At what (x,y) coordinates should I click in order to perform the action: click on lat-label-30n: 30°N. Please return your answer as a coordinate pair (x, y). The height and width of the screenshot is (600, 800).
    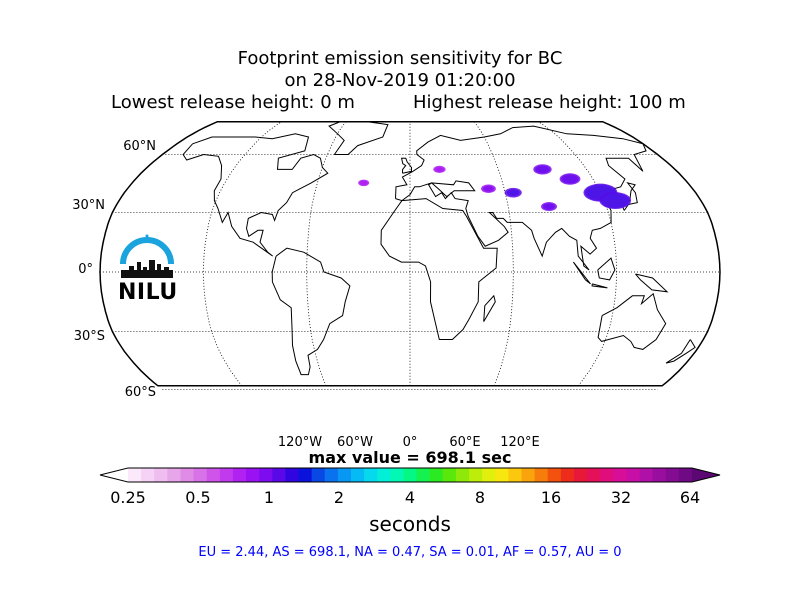
    Looking at the image, I should click on (88, 205).